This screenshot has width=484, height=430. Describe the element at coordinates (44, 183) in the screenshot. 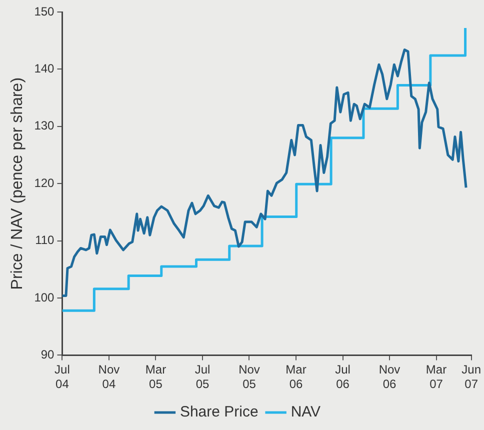

I see `y-tick-label: 120` at that location.